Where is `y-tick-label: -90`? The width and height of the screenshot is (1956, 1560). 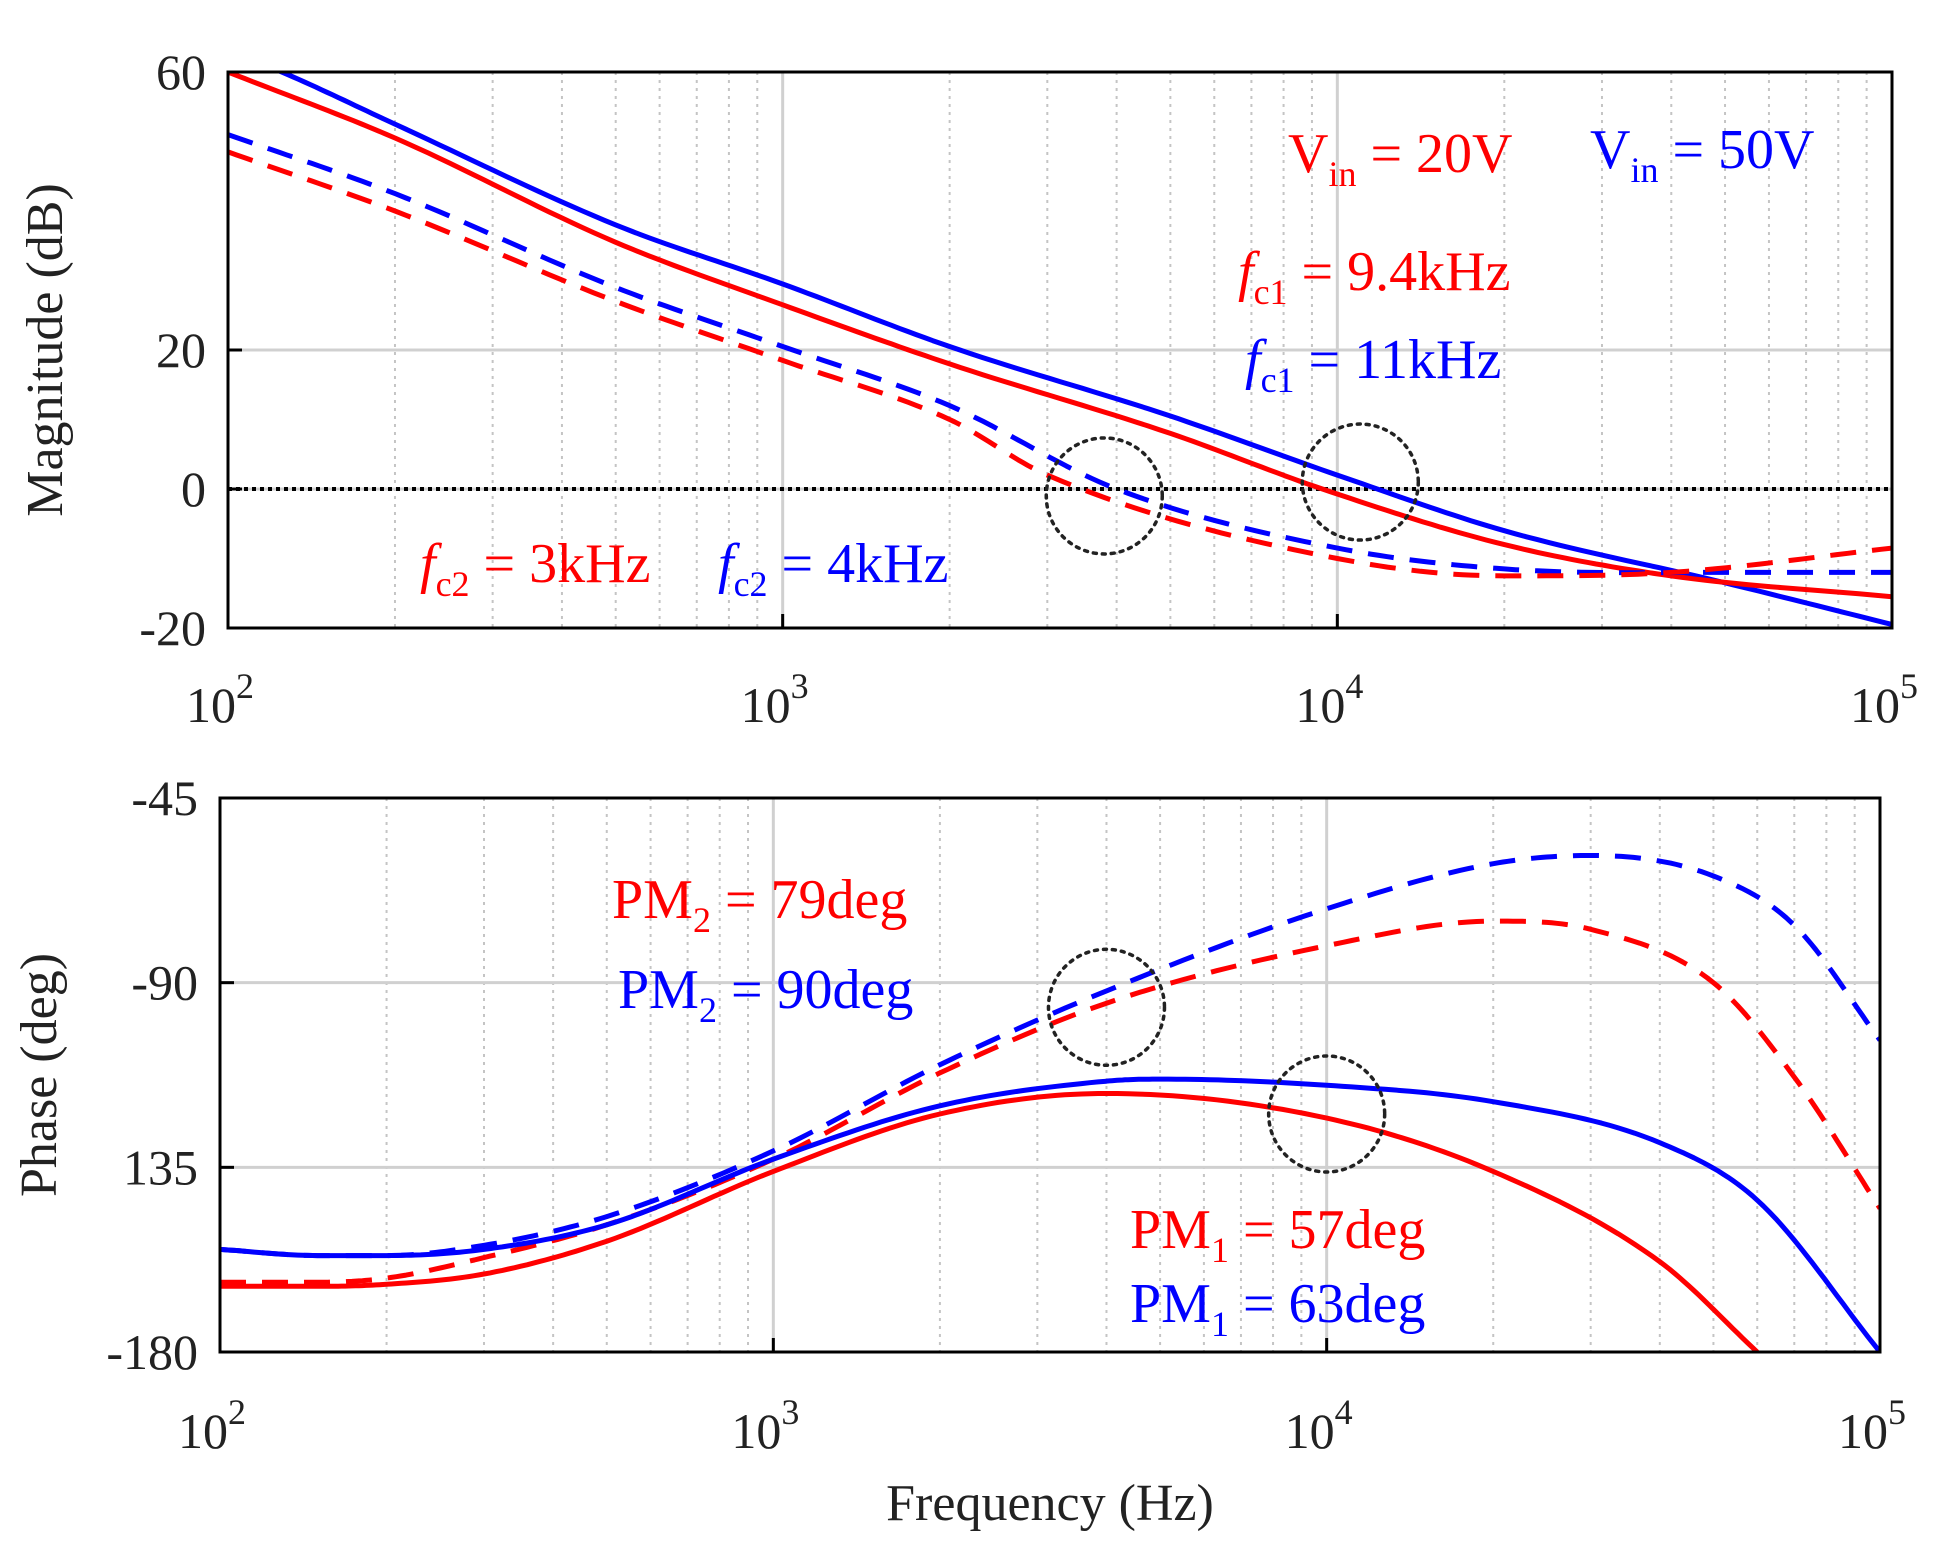
y-tick-label: -90 is located at coordinates (164, 983).